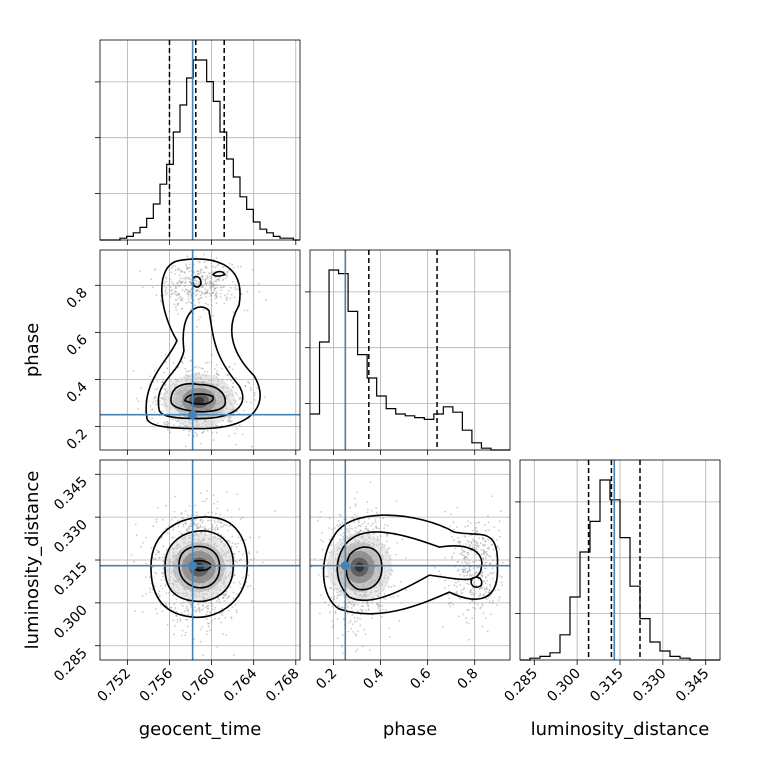 The image size is (760, 760). What do you see at coordinates (198, 400) in the screenshot?
I see `density-region` at bounding box center [198, 400].